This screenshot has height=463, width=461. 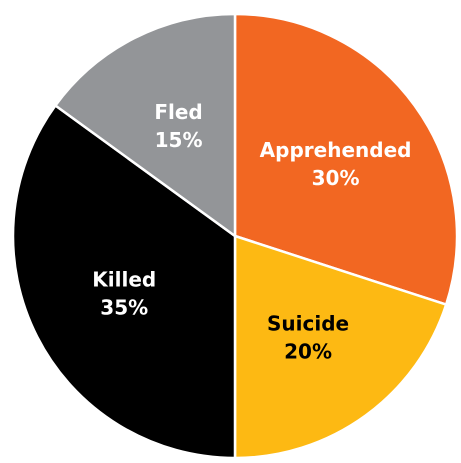 What do you see at coordinates (336, 150) in the screenshot?
I see `slice-label-apprehended: Apprehended` at bounding box center [336, 150].